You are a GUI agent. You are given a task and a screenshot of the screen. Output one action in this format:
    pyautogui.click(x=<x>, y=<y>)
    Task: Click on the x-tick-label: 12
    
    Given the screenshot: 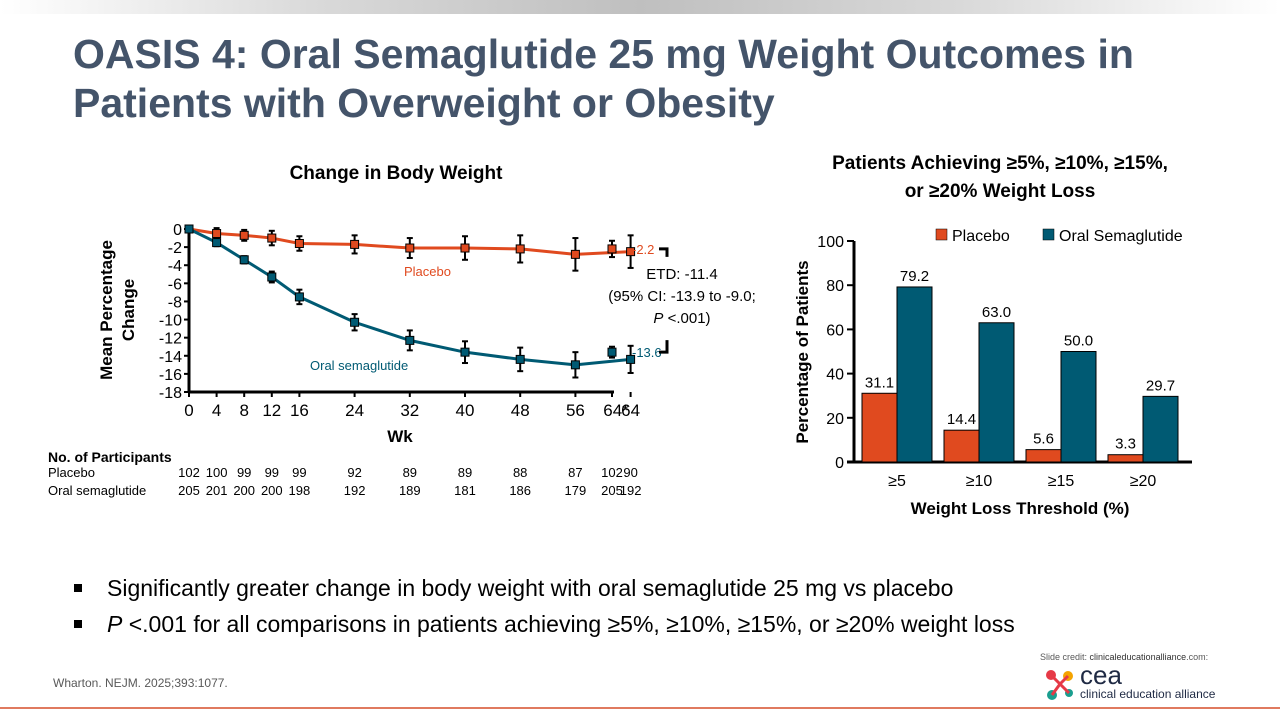 What is the action you would take?
    pyautogui.click(x=271, y=410)
    